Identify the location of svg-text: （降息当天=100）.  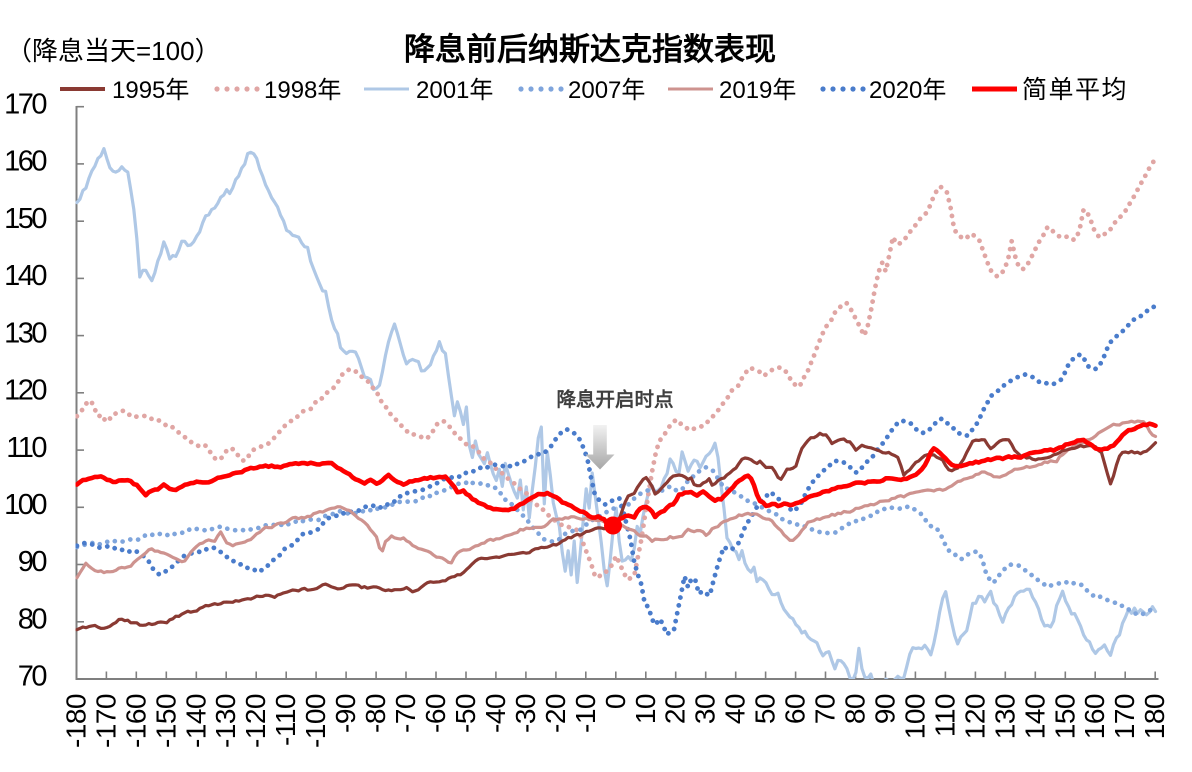
(113, 51).